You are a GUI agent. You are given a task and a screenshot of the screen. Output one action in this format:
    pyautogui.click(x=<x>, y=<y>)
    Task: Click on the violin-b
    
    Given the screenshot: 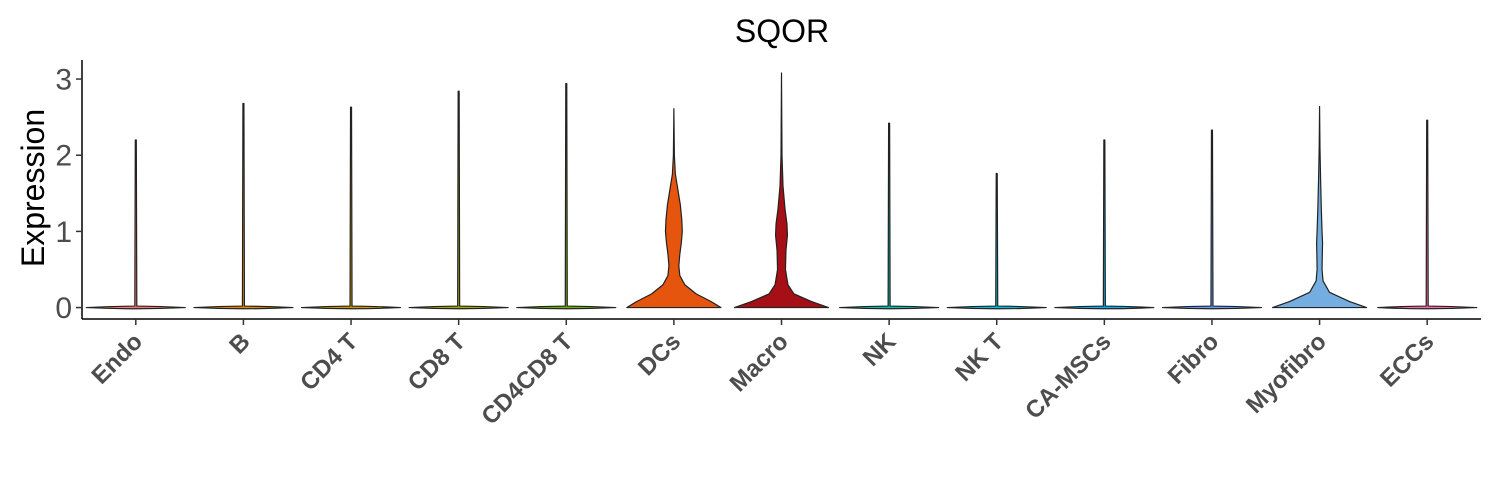 What is the action you would take?
    pyautogui.click(x=243, y=206)
    